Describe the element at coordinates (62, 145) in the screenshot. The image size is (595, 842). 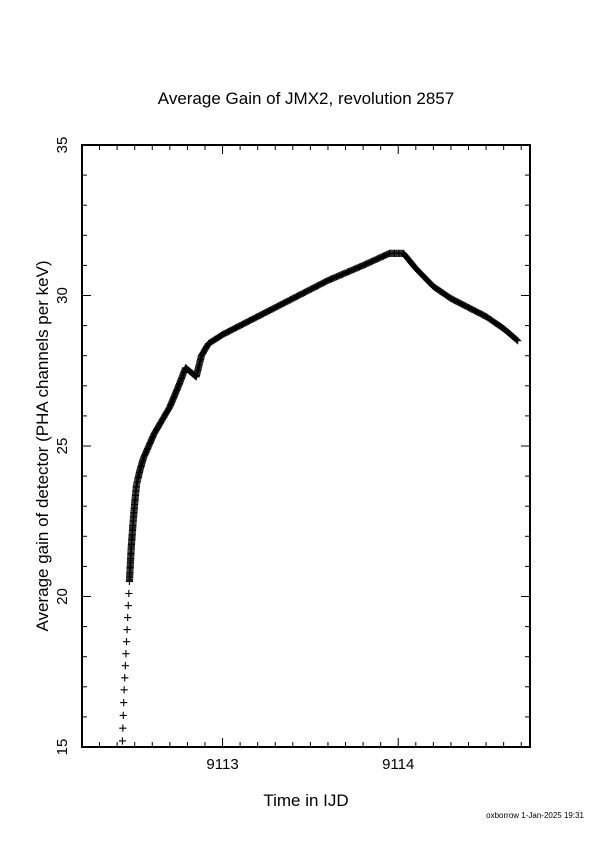
I see `y-tick-label: 35` at that location.